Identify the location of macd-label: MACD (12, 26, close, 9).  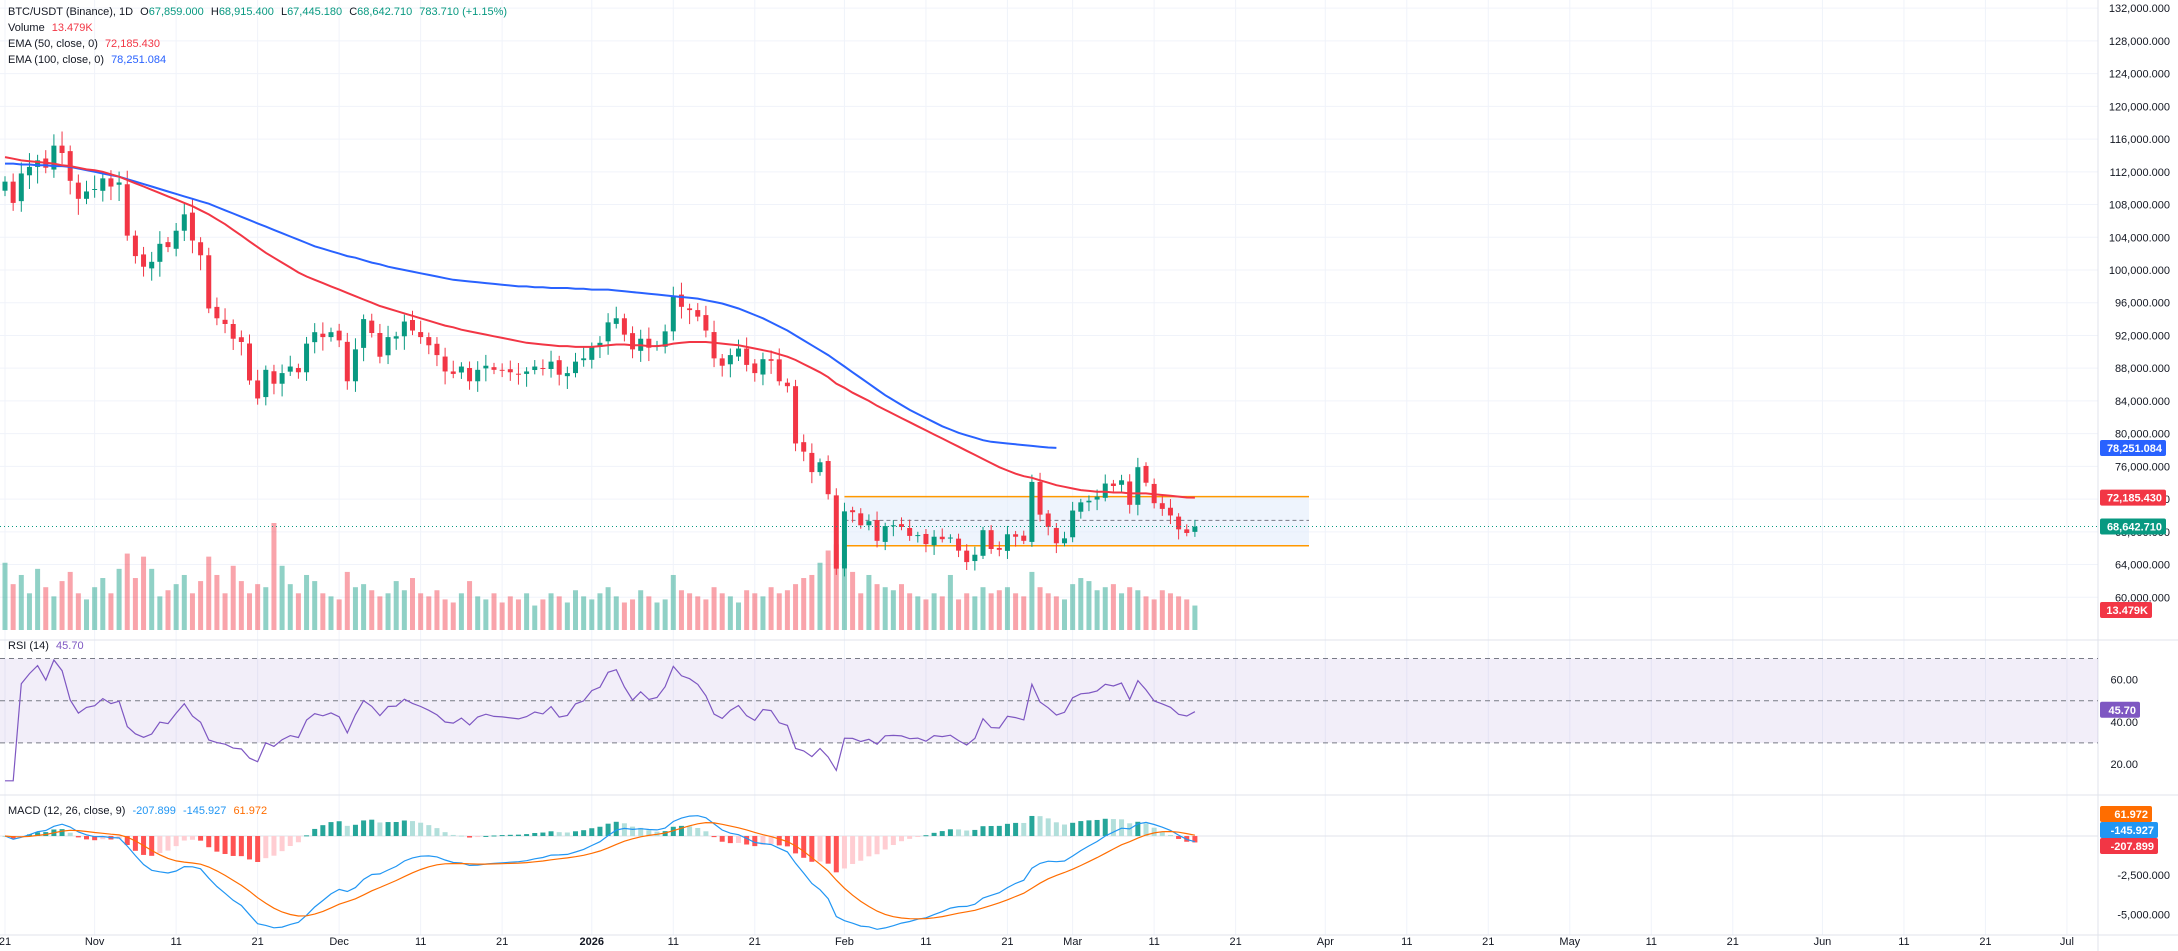
(67, 811).